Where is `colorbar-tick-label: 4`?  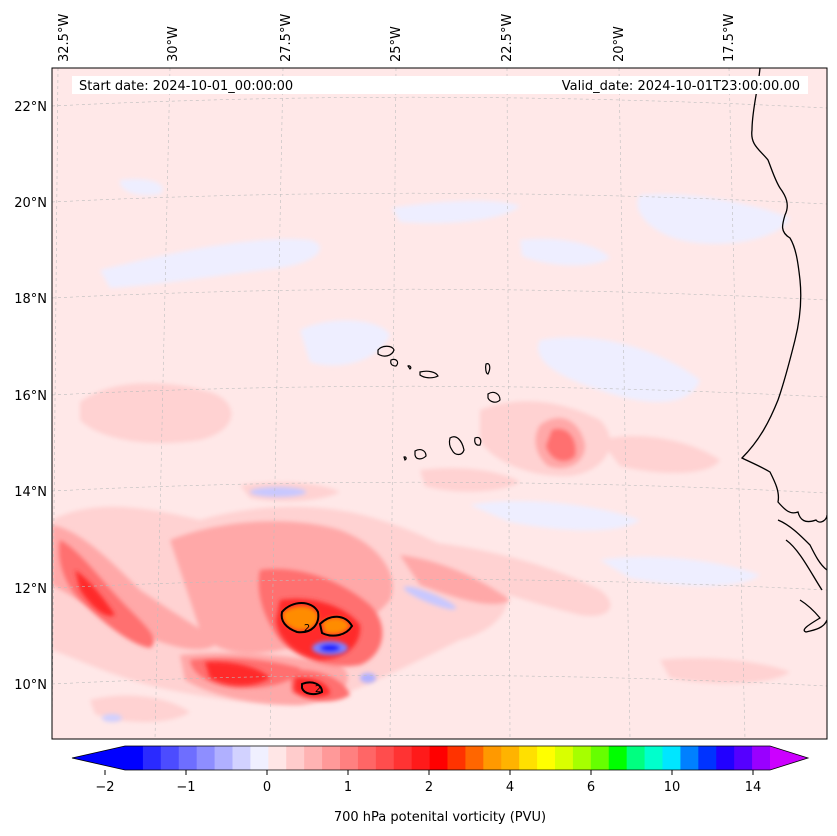
colorbar-tick-label: 4 is located at coordinates (510, 787).